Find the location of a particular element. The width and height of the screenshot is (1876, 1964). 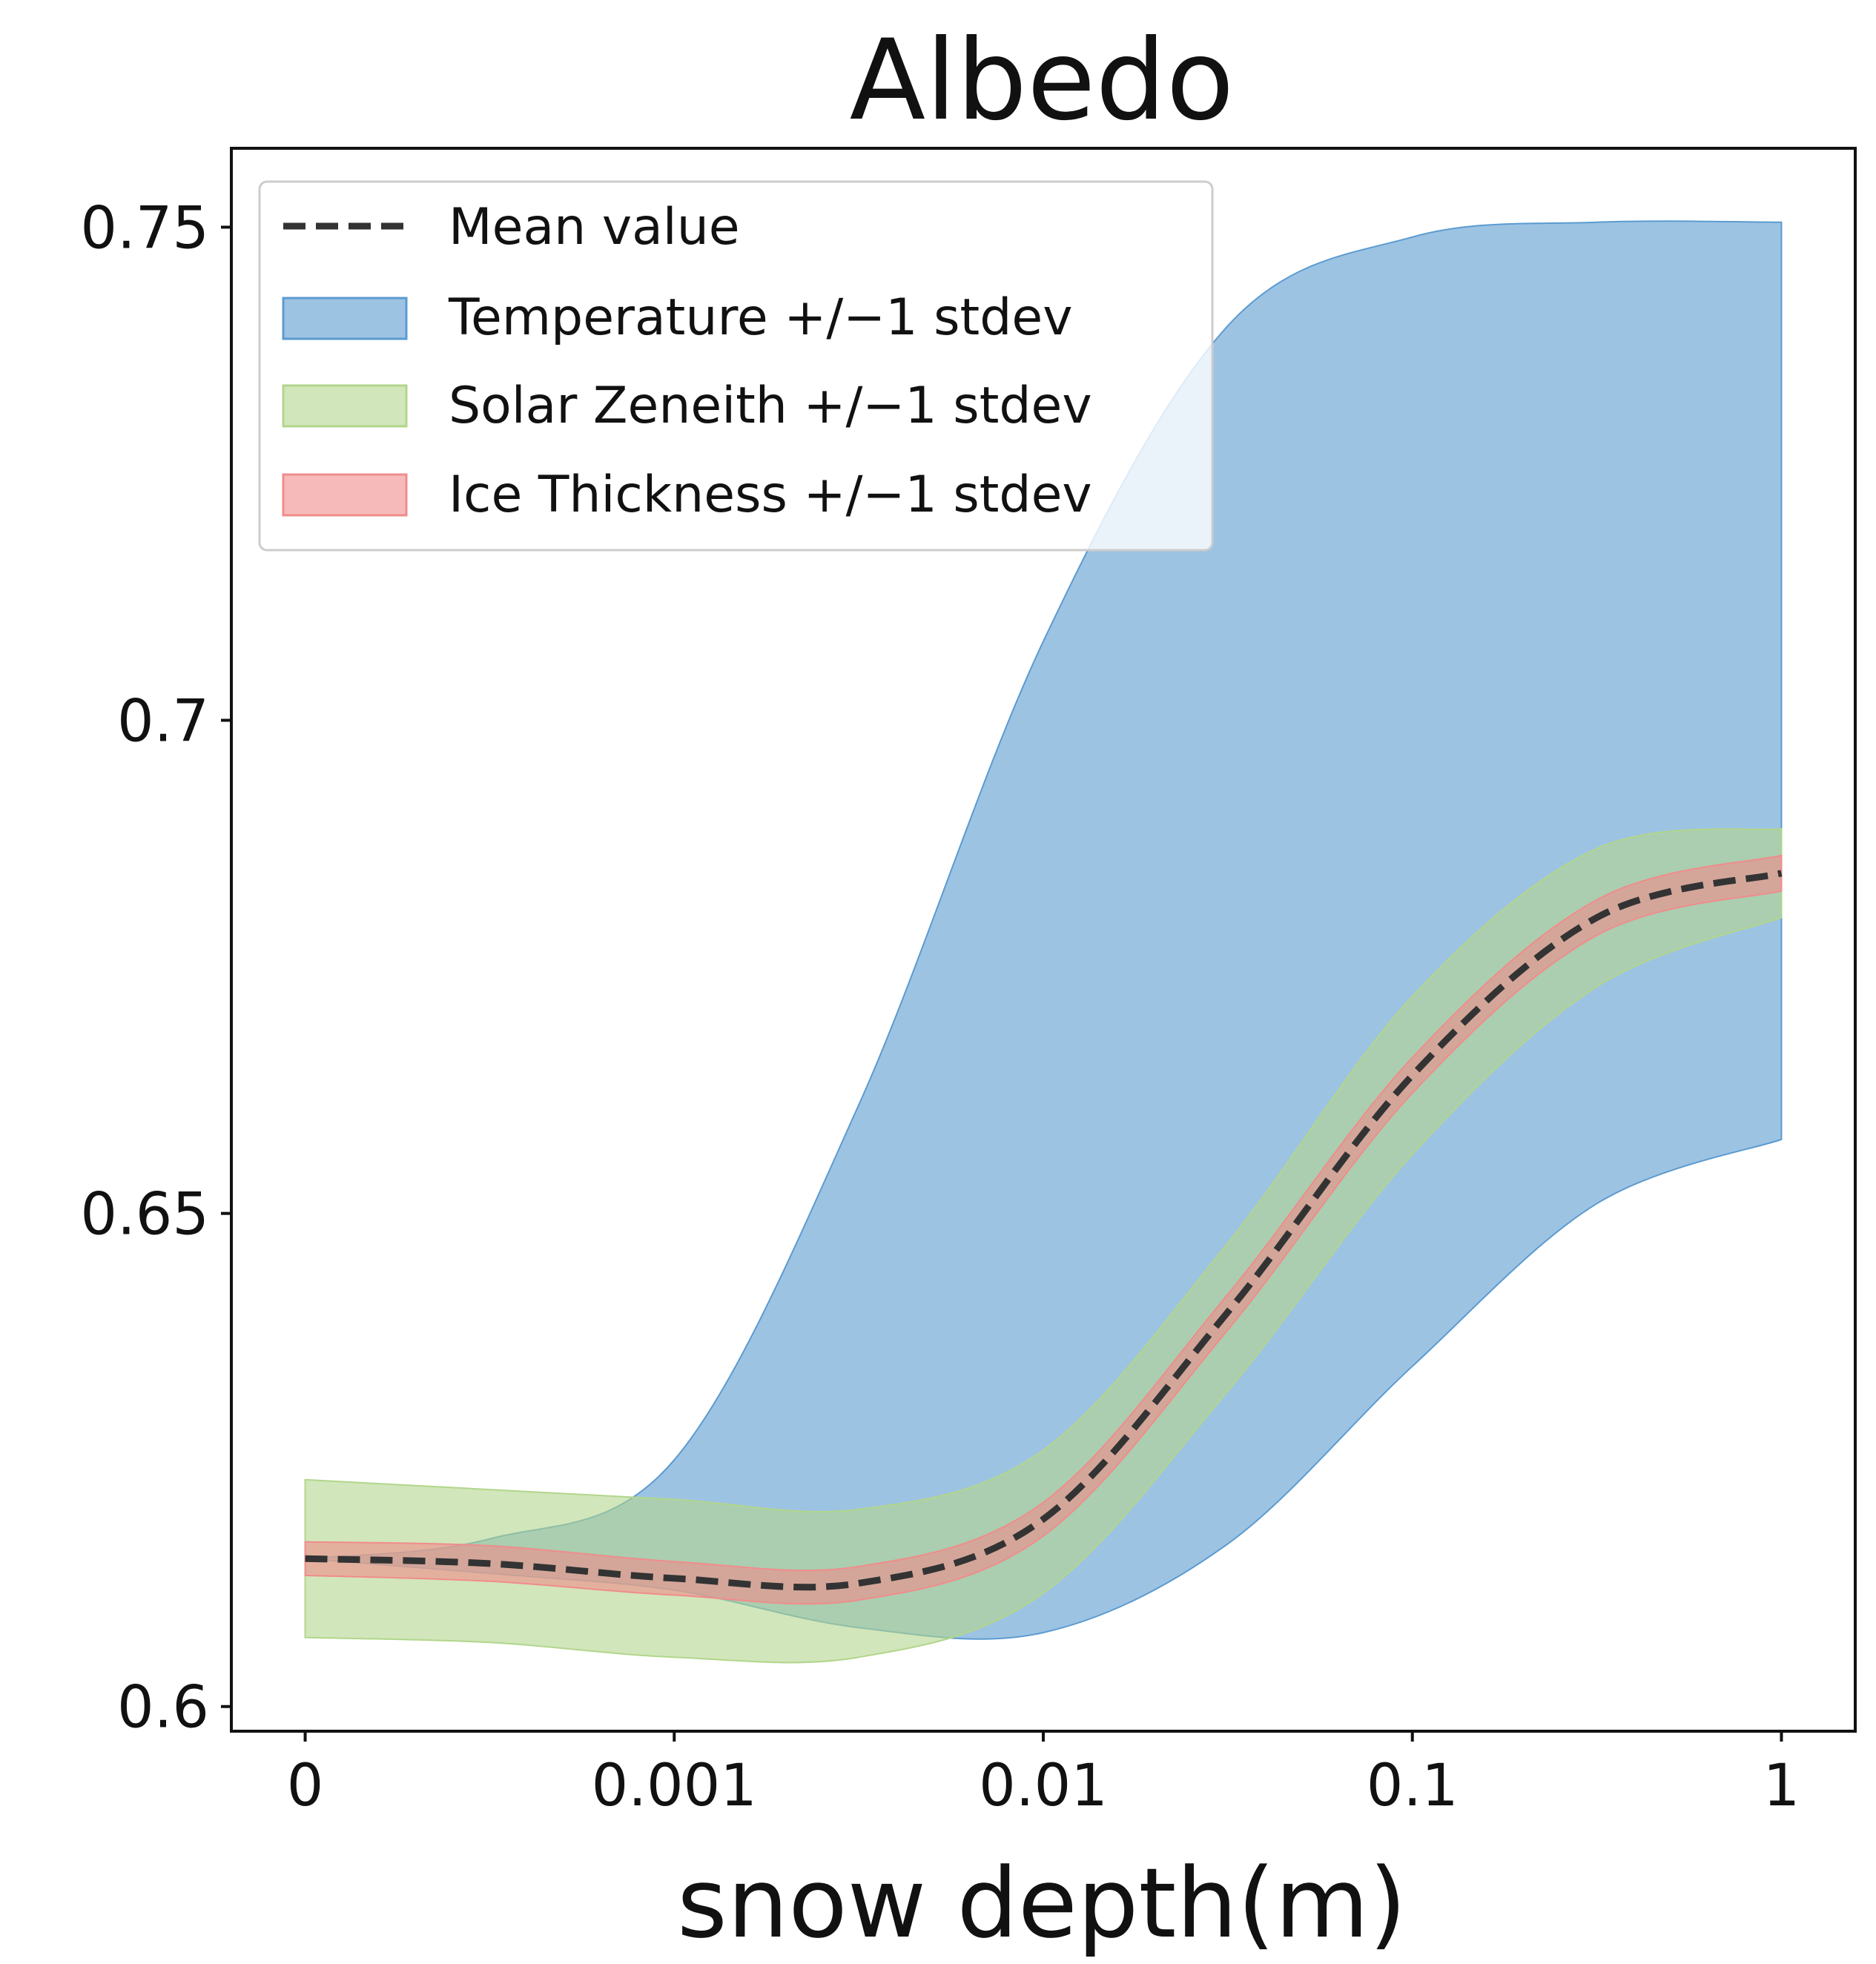

y-axis: 0.6 0.65 0.7 0.75 is located at coordinates (155, 968).